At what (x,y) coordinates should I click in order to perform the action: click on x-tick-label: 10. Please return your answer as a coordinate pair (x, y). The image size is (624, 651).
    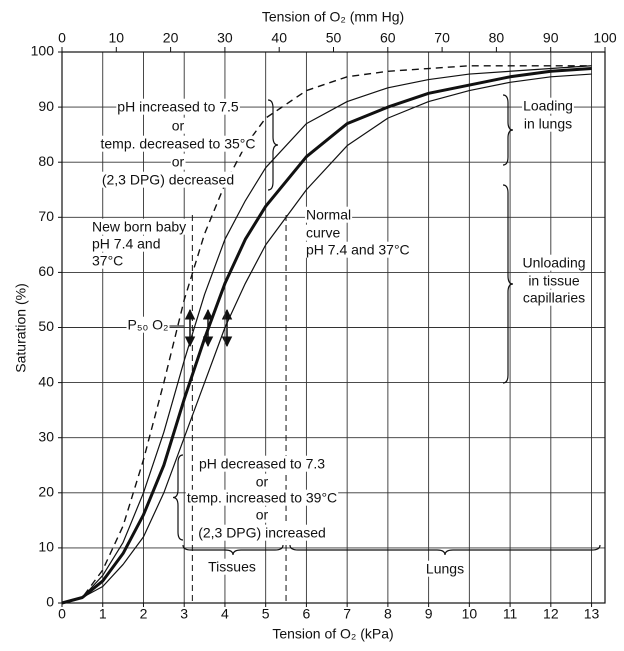
    Looking at the image, I should click on (470, 614).